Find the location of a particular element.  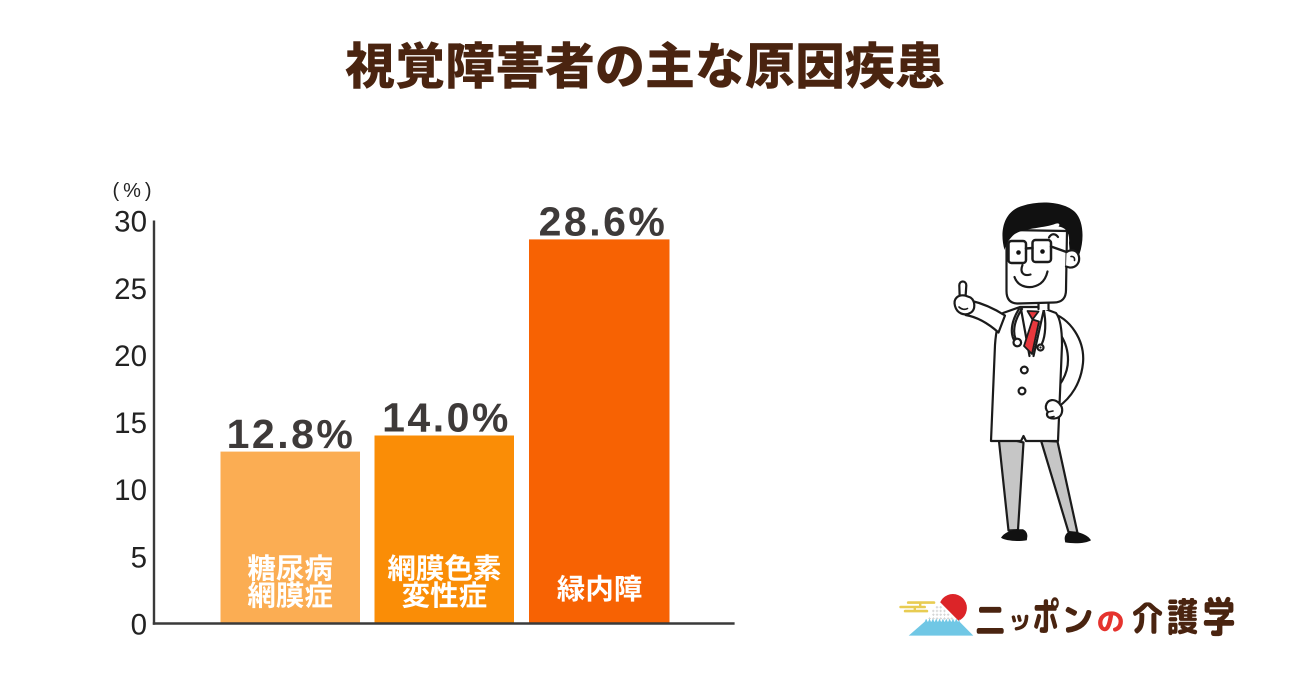

svg-text: 25 is located at coordinates (130, 289).